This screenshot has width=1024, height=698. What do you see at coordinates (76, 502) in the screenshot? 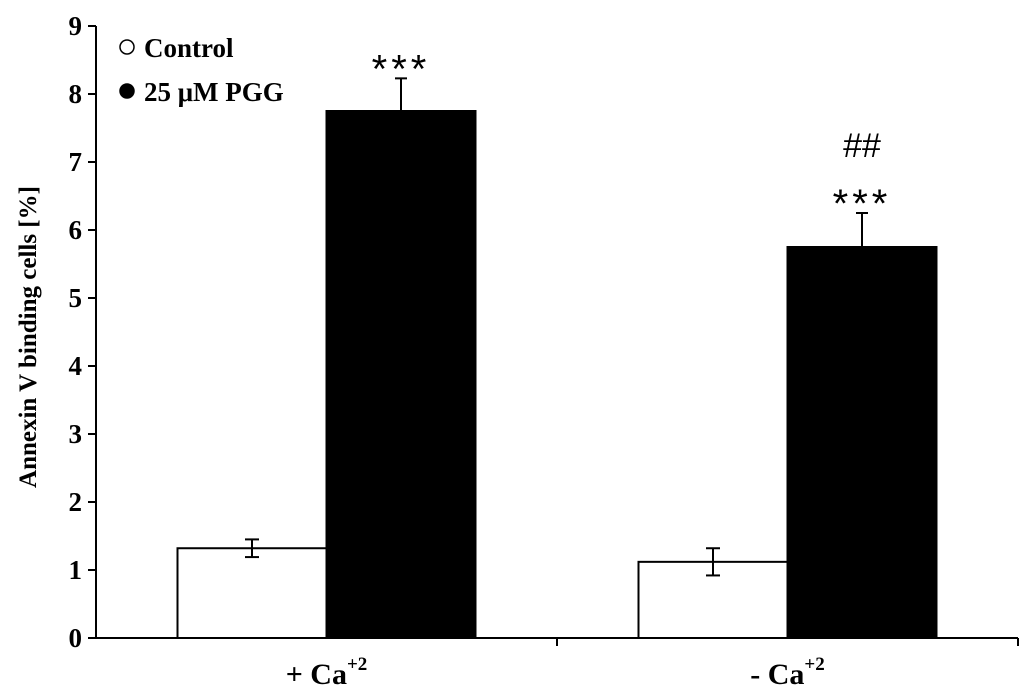
I see `y-tick-label: 2` at bounding box center [76, 502].